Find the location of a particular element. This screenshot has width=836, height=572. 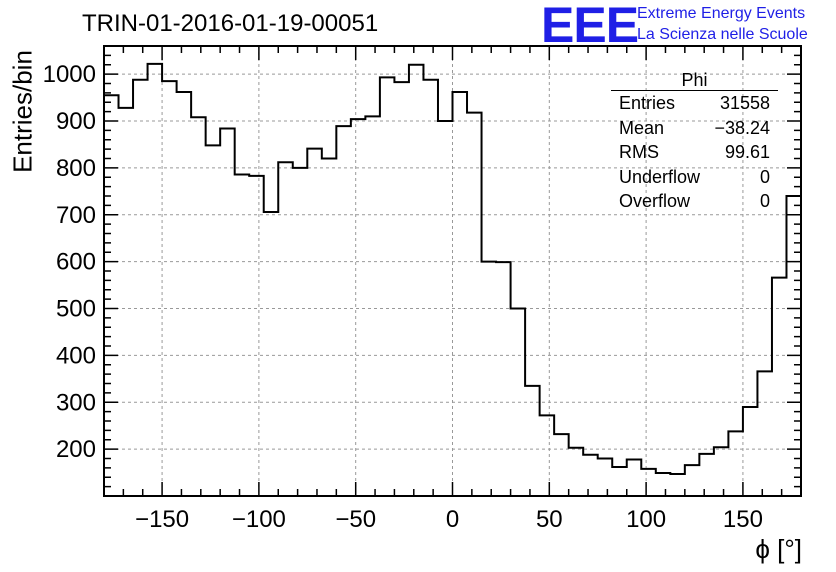

stats-value: 99.61 is located at coordinates (747, 152).